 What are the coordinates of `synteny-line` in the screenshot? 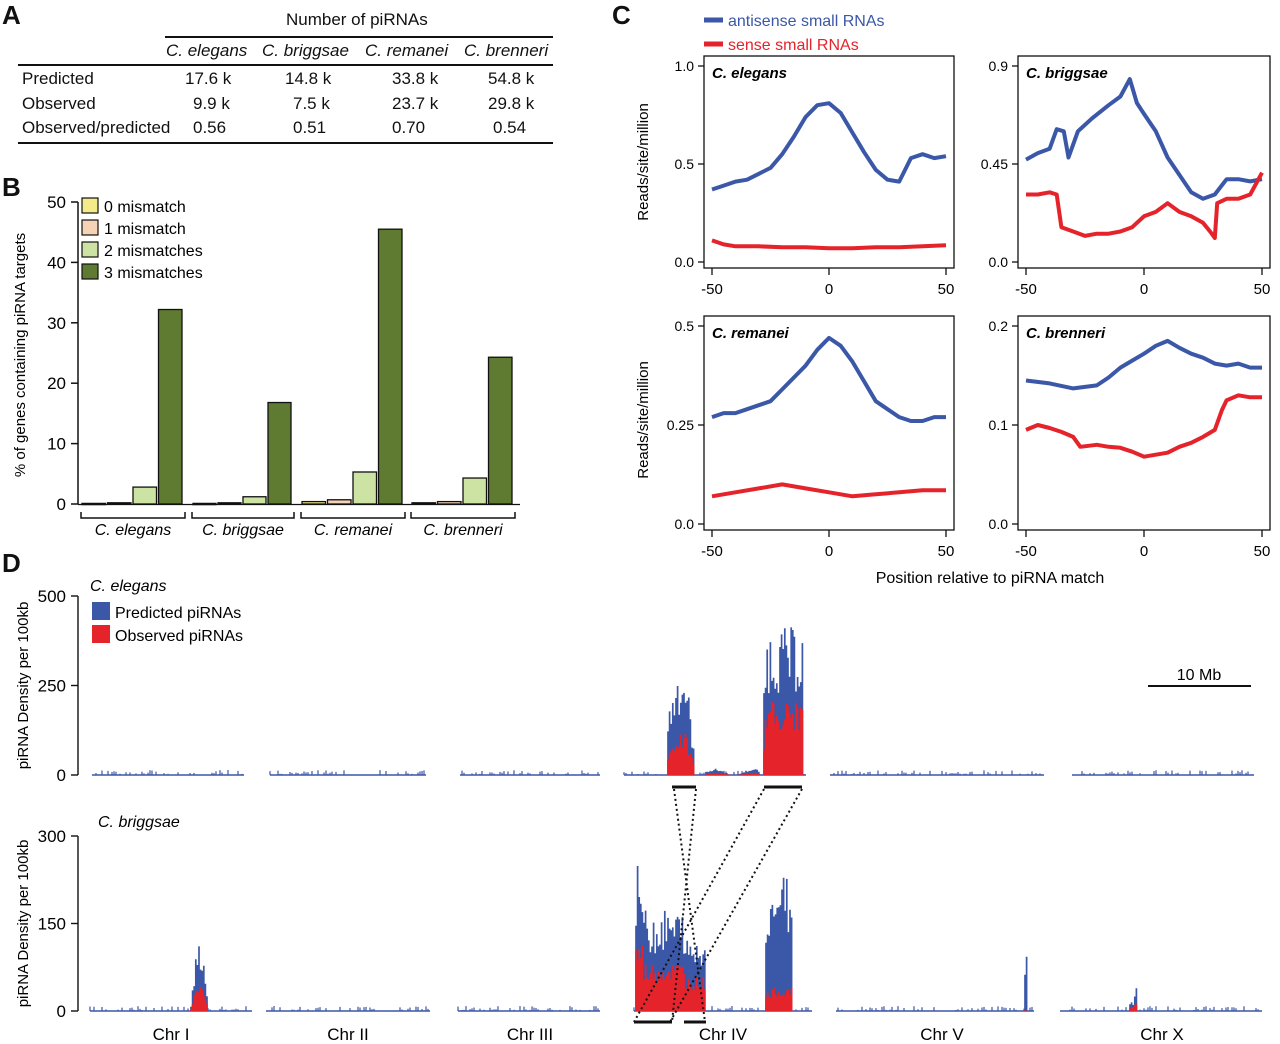 It's located at (684, 905).